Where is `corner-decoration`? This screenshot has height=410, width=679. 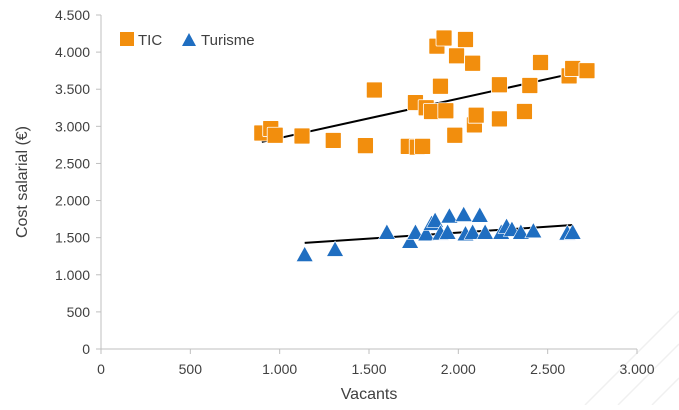 corner-decoration is located at coordinates (631, 358).